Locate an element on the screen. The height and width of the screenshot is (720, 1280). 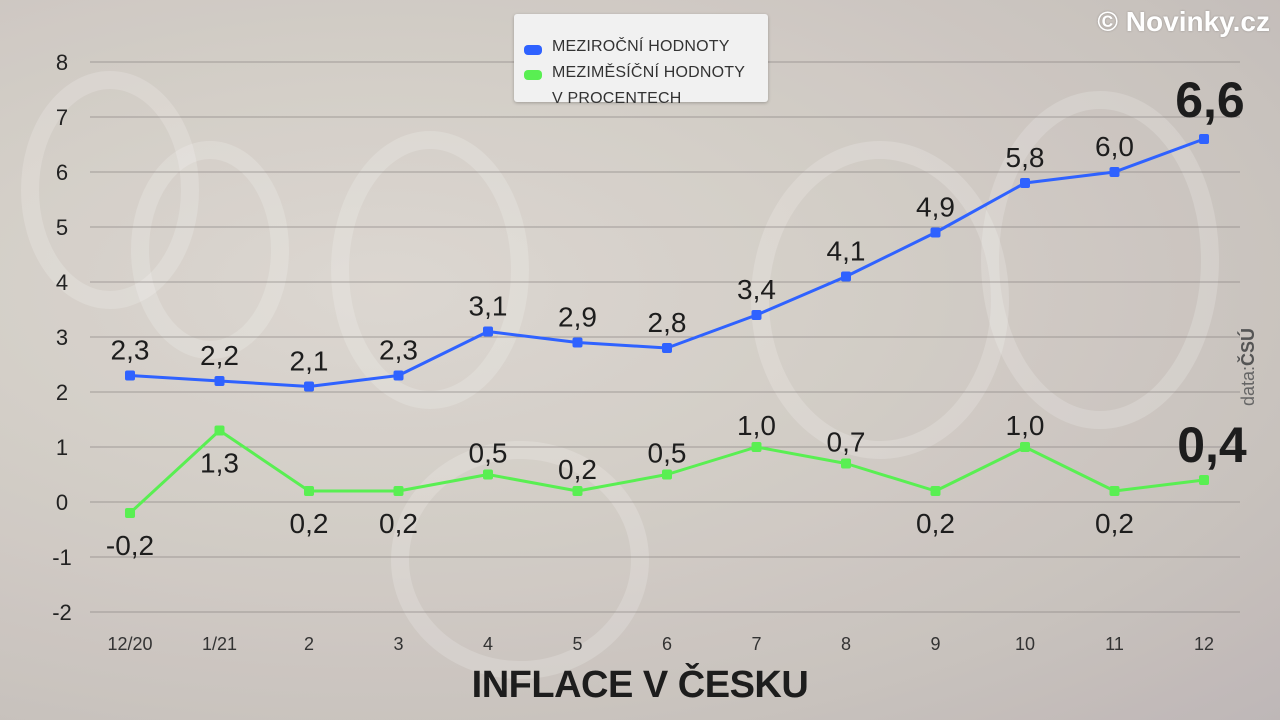
data-label: 6,6 is located at coordinates (1210, 100).